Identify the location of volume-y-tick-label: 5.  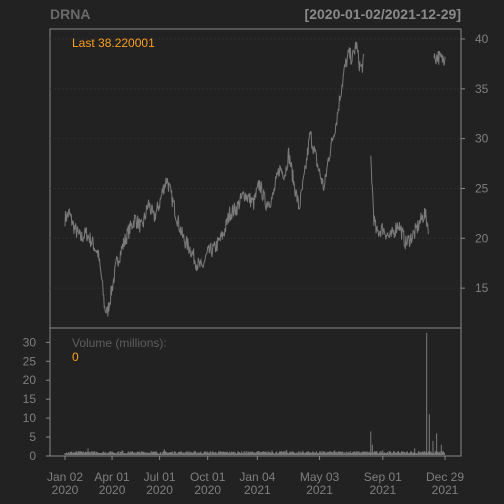
(32, 437).